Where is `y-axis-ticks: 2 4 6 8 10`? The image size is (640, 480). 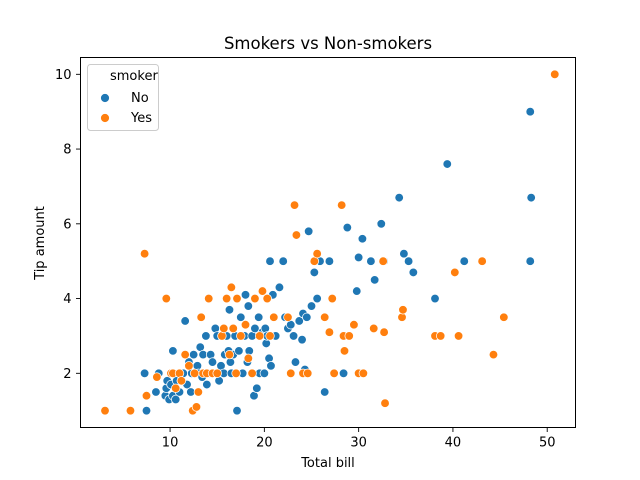
y-axis-ticks: 2 4 6 8 10 is located at coordinates (68, 225).